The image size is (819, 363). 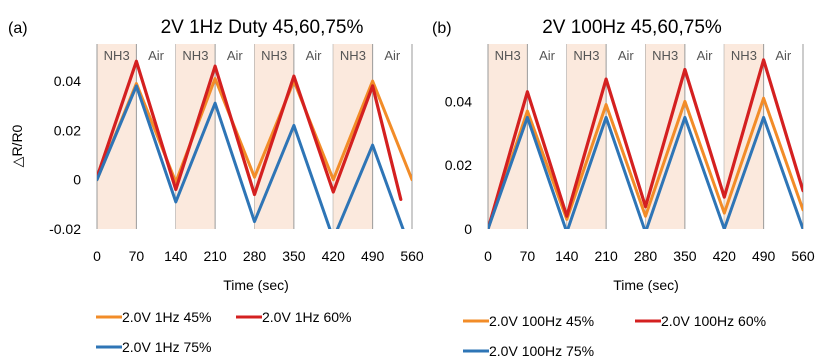 What do you see at coordinates (744, 55) in the screenshot?
I see `panel-b-phase-label-6: NH3` at bounding box center [744, 55].